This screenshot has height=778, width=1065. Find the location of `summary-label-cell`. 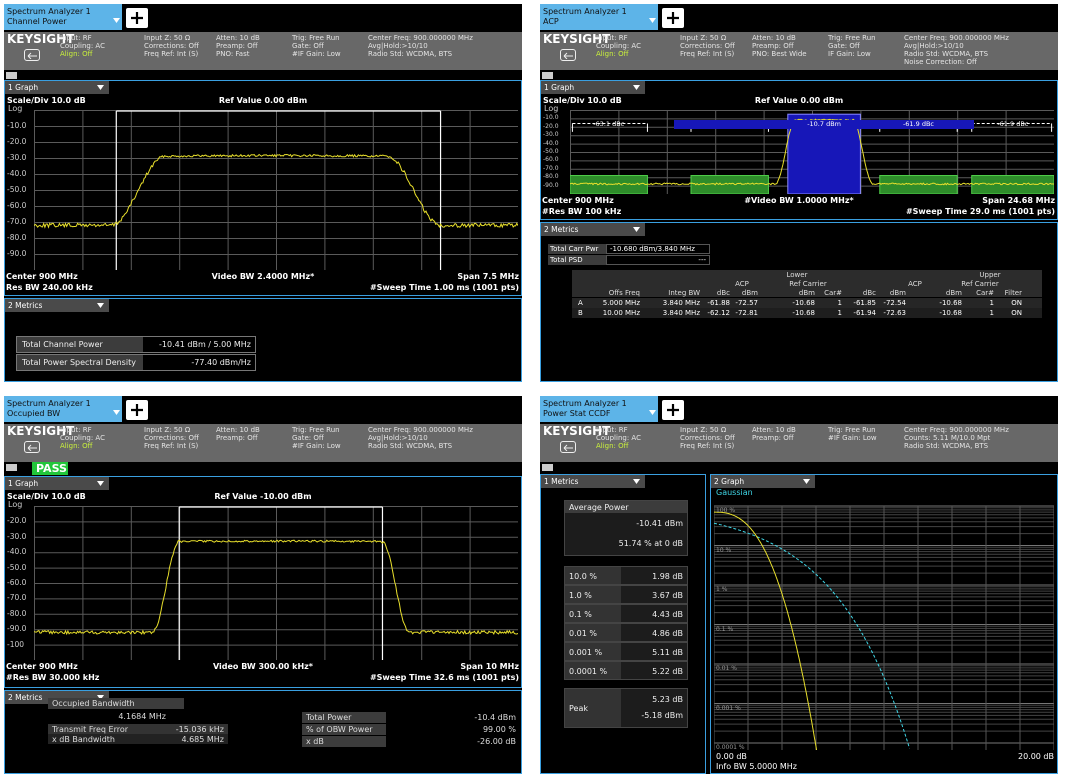

summary-label-cell is located at coordinates (577, 249).